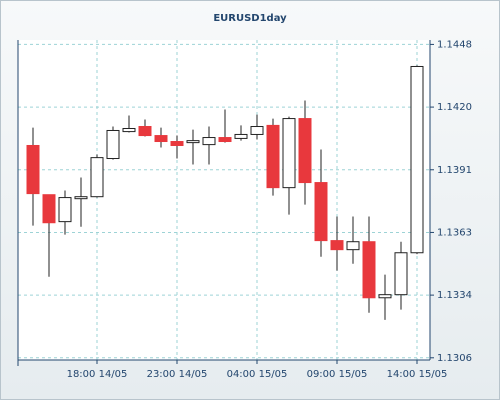  Describe the element at coordinates (454, 170) in the screenshot. I see `y-tick-label: 1.1391` at that location.